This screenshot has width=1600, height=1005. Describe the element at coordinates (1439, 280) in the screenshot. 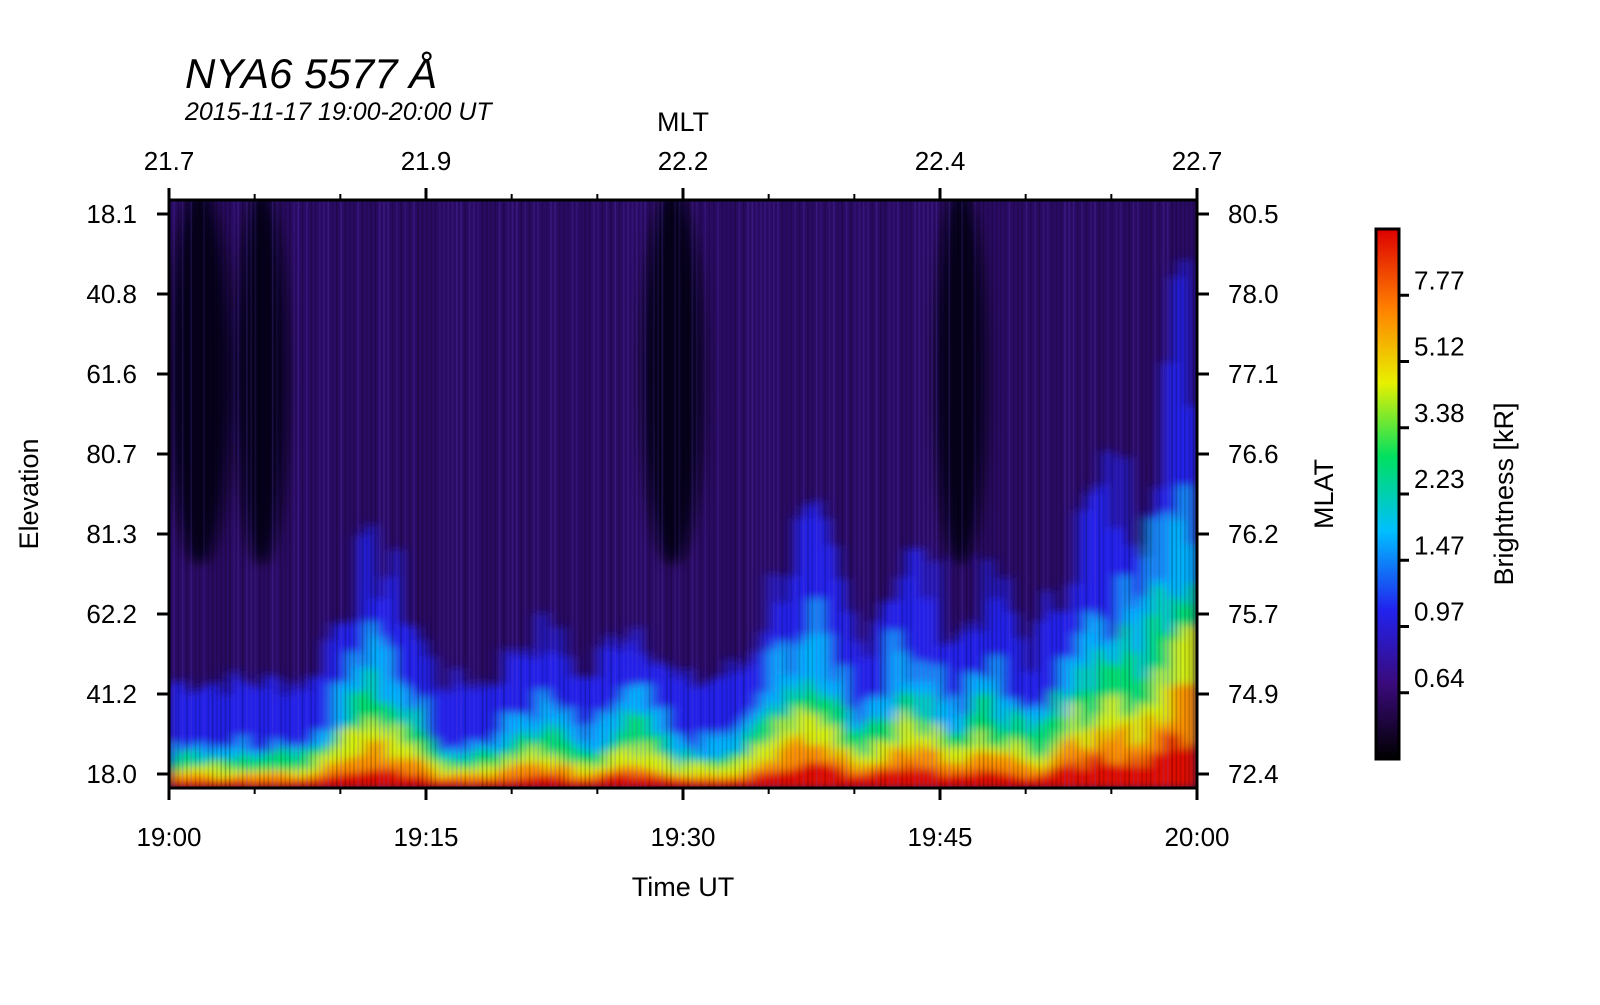

I see `colorbar-tick-label: 7.77` at that location.